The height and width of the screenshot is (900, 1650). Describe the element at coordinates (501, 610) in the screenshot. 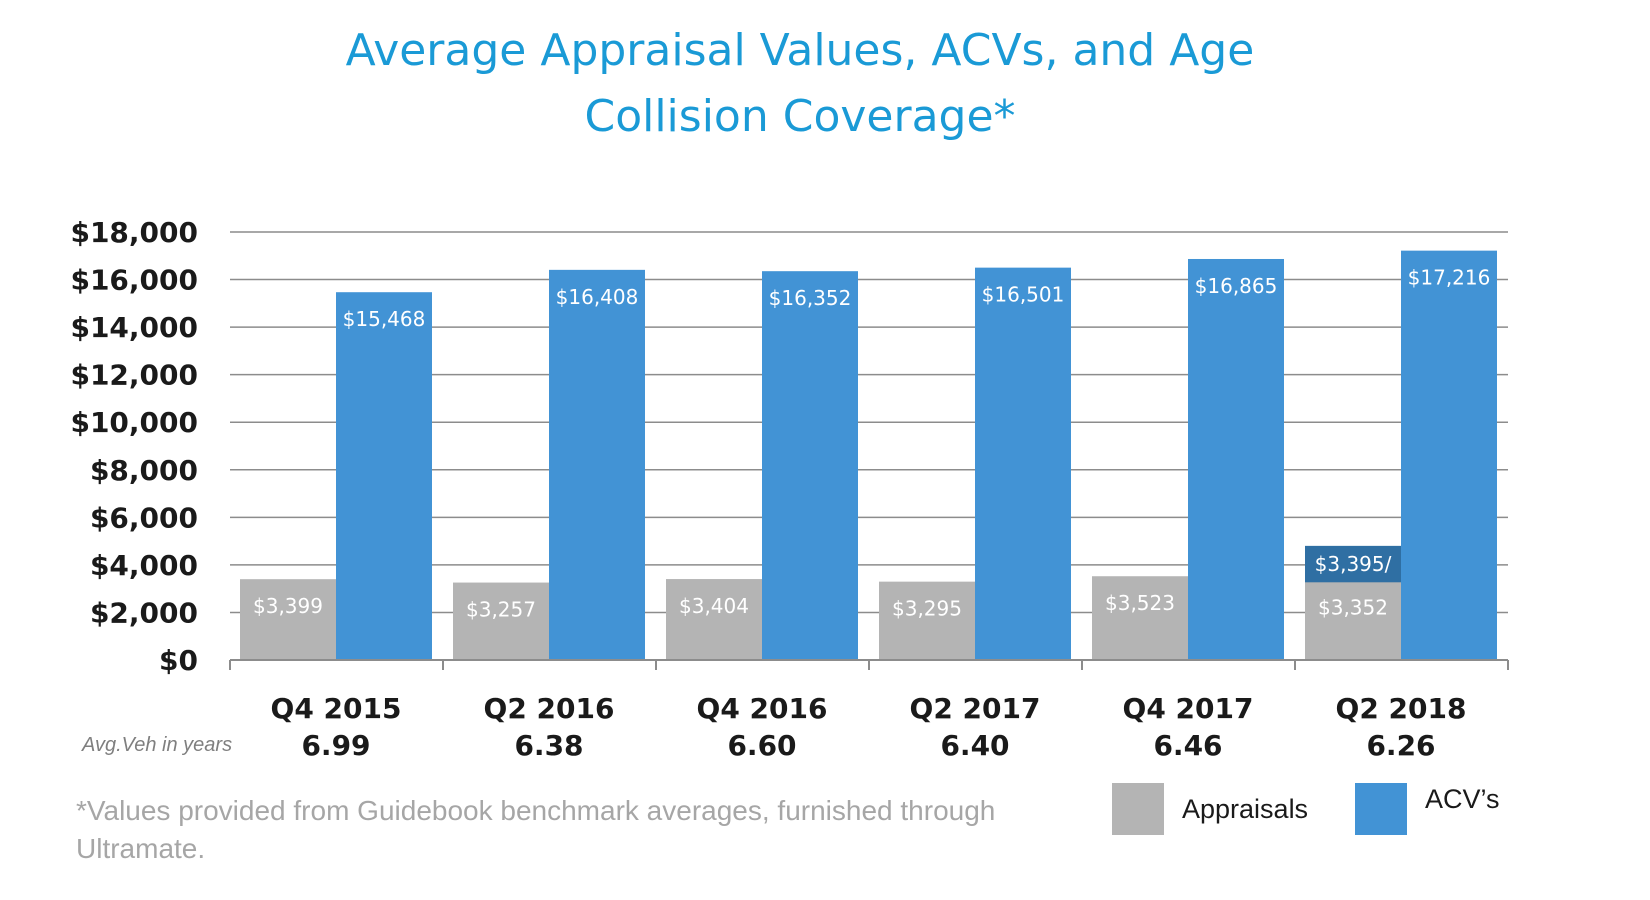

I see `appraisal-value-label: $3,257` at that location.